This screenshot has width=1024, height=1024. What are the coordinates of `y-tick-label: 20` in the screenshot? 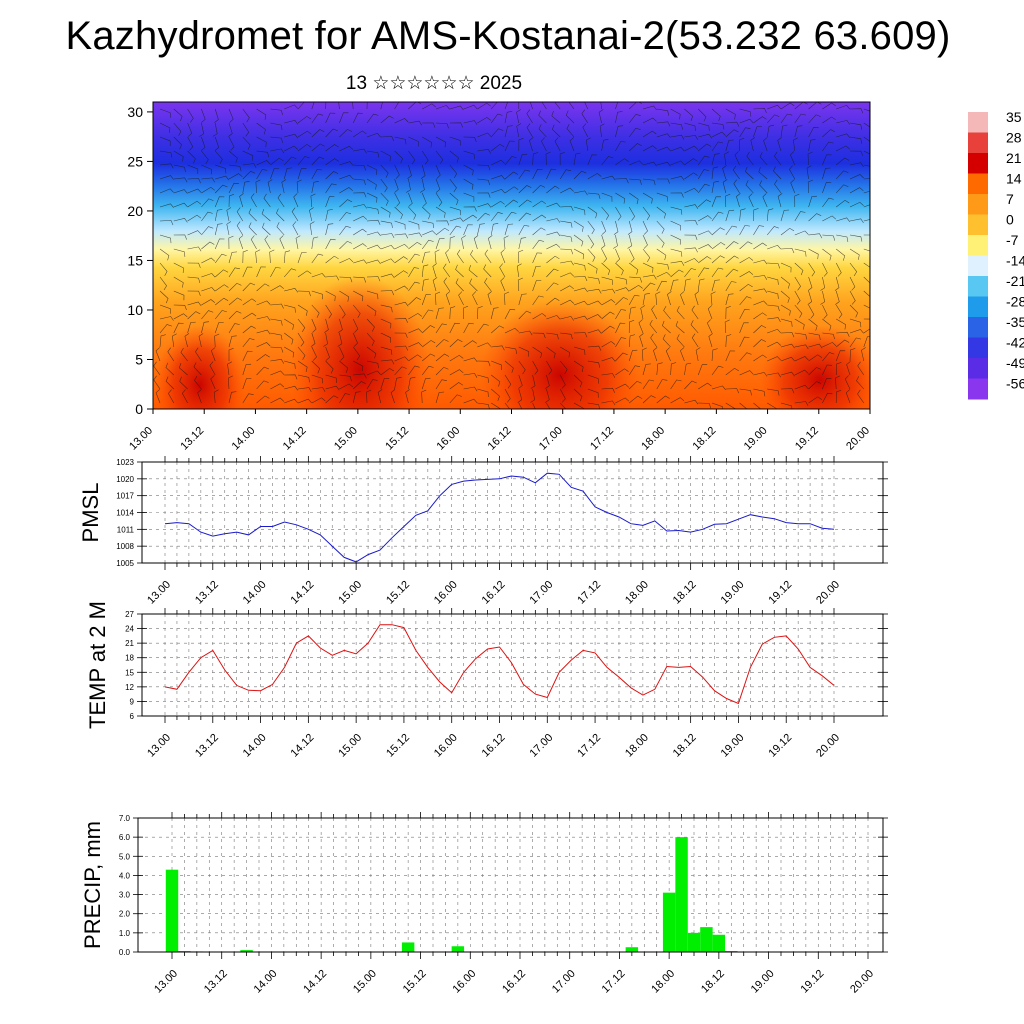 It's located at (135, 211).